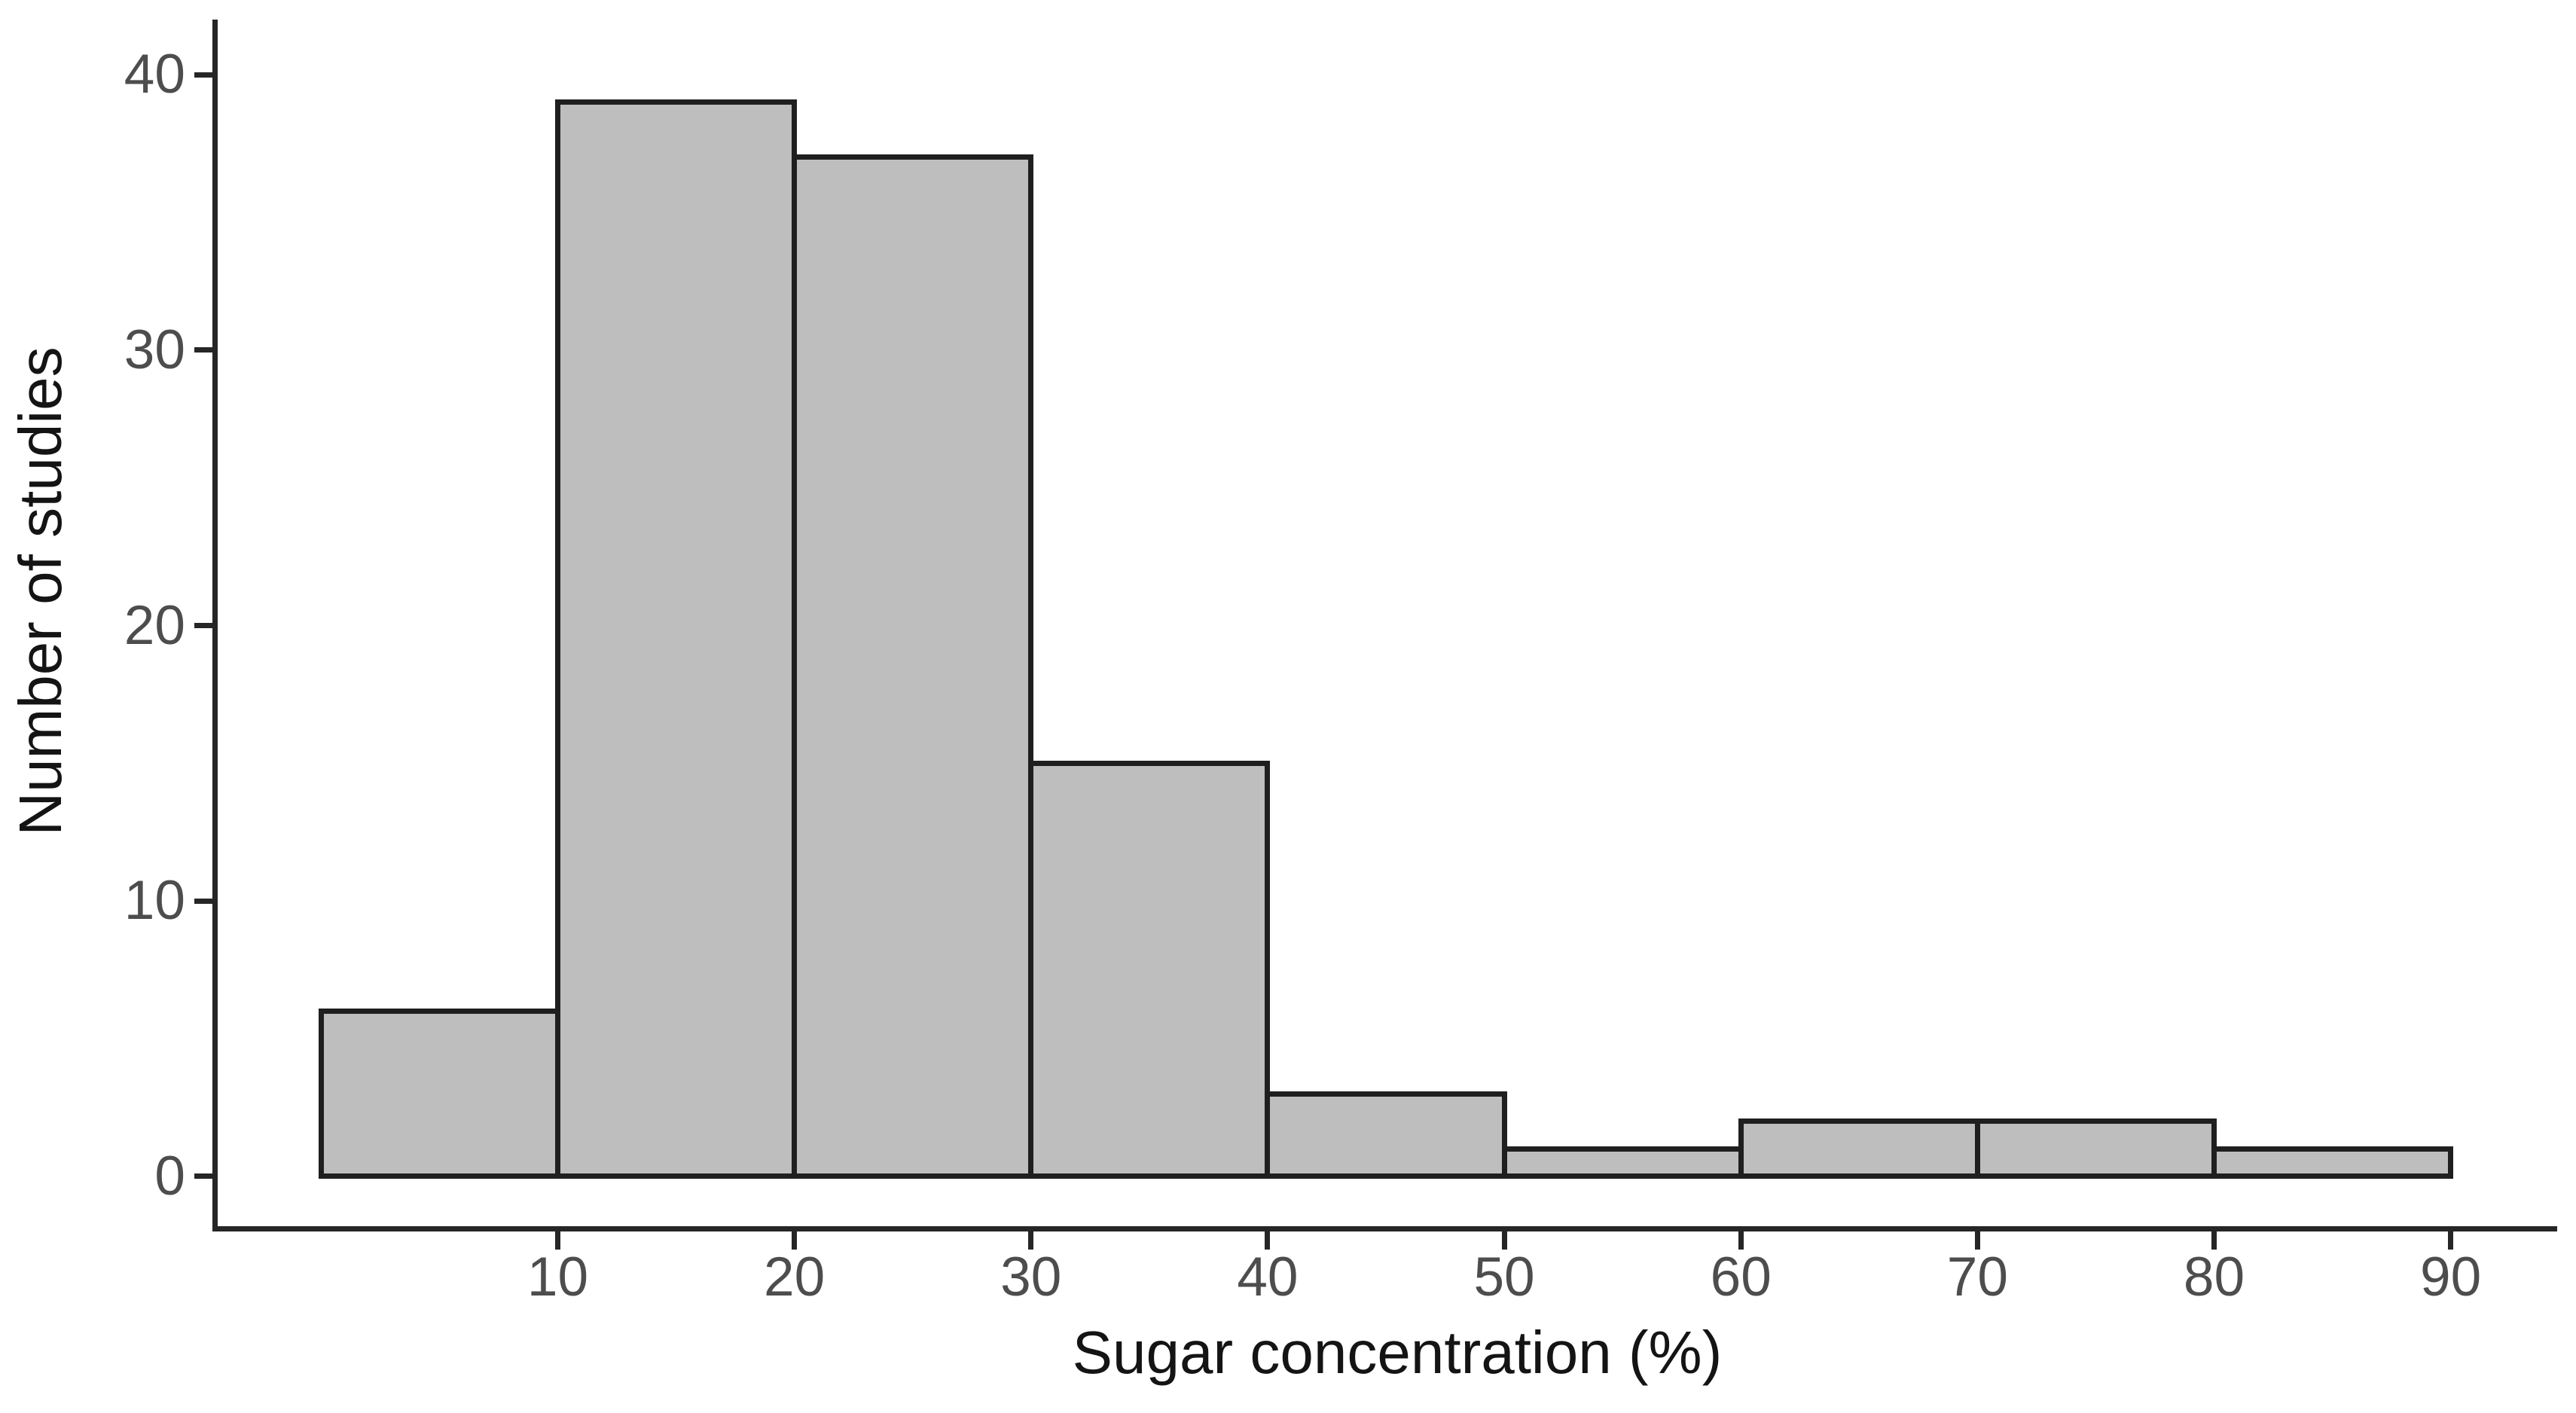  Describe the element at coordinates (2451, 1277) in the screenshot. I see `x-tick-label: 90` at that location.